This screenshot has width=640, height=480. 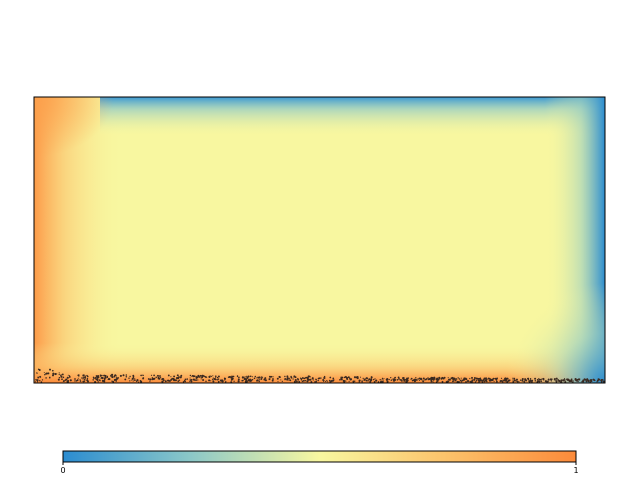 What do you see at coordinates (319, 456) in the screenshot?
I see `colorbar-bar` at bounding box center [319, 456].